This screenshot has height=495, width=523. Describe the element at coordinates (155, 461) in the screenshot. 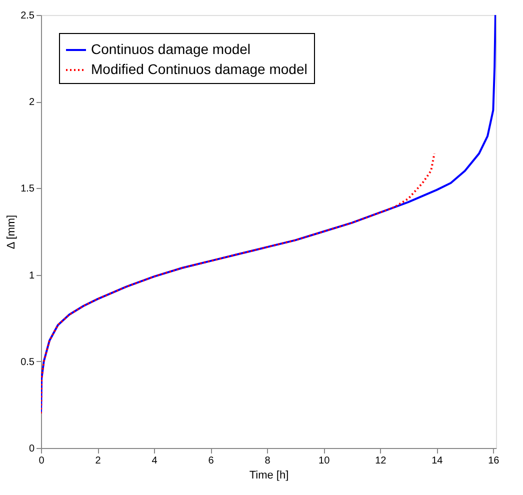

I see `x-tick-label: 4` at that location.